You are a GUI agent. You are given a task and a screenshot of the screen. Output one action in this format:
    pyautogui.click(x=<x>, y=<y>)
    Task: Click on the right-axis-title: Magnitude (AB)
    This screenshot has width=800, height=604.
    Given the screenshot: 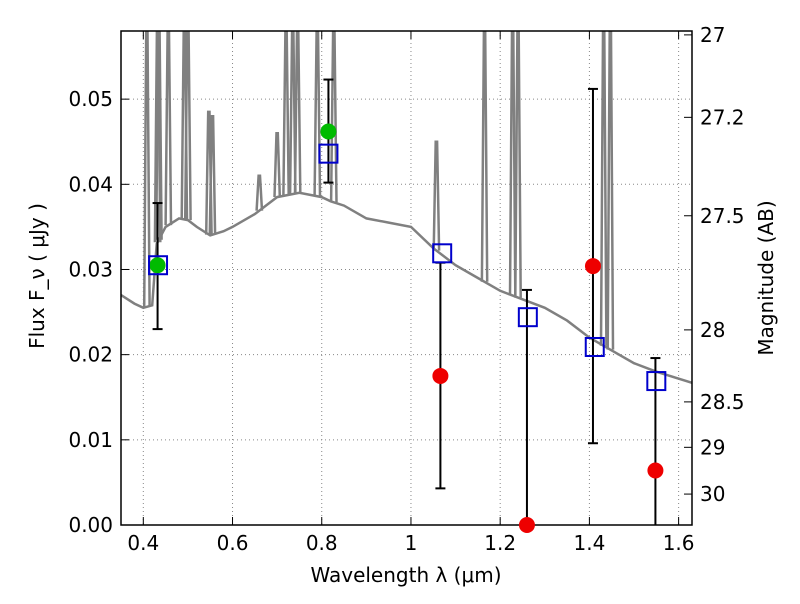 What is the action you would take?
    pyautogui.click(x=766, y=277)
    